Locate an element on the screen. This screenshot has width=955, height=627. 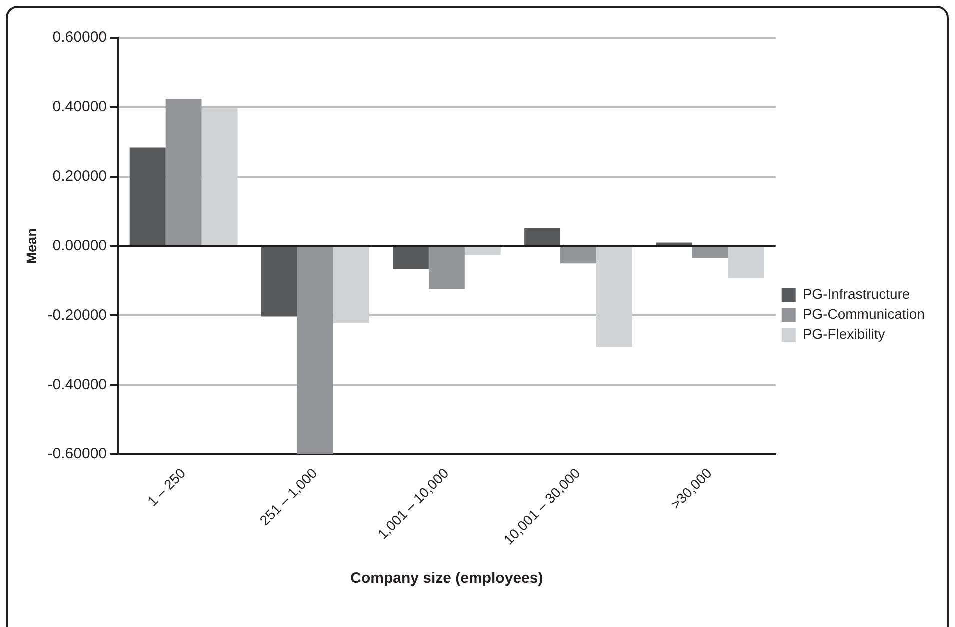
x-axis-title: Company size (employees) is located at coordinates (447, 579).